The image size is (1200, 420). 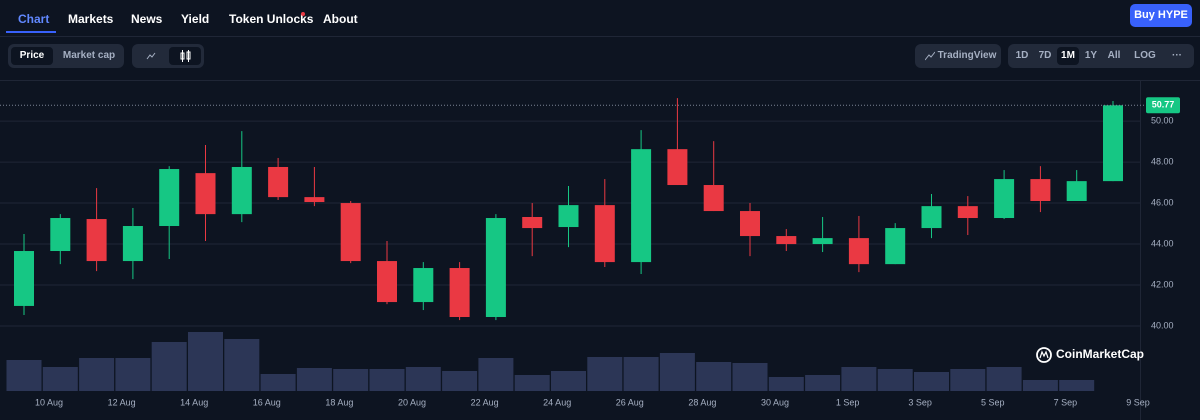 I want to click on range-button: 1D, so click(x=1022, y=55).